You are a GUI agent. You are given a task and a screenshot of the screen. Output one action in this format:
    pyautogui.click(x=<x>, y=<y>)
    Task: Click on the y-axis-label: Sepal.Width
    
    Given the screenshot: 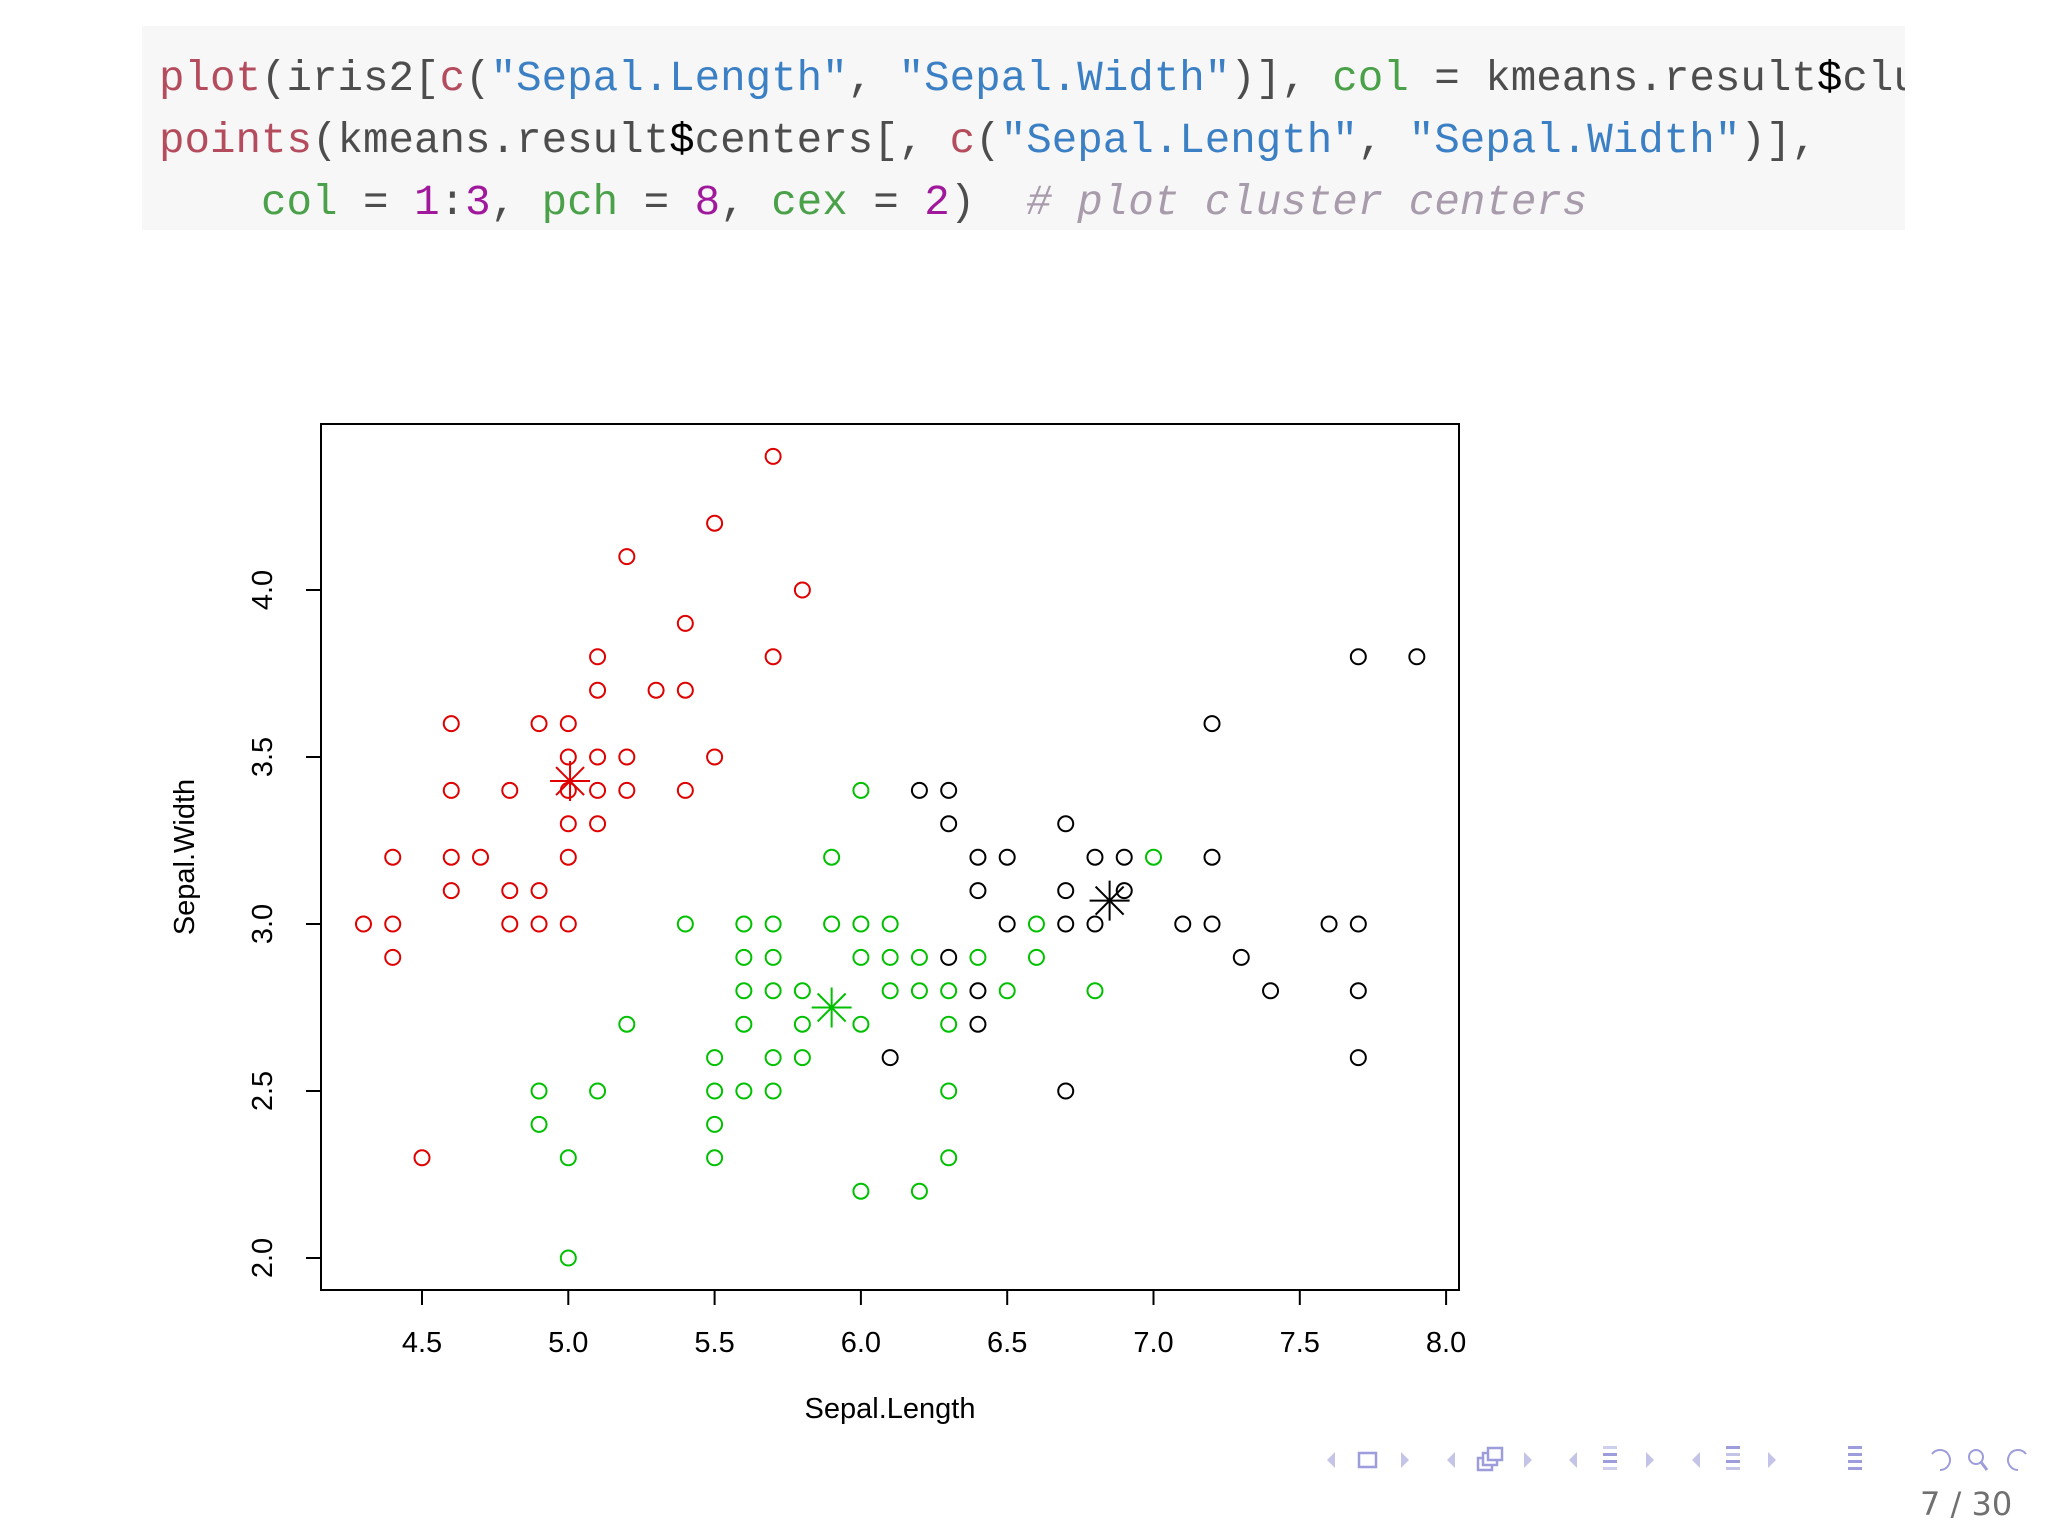 What is the action you would take?
    pyautogui.click(x=185, y=857)
    